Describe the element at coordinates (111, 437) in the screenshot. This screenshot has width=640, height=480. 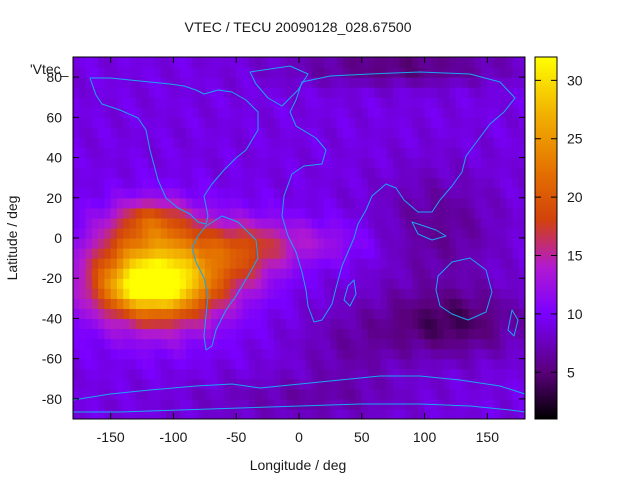
I see `x-tick-label: -150` at that location.